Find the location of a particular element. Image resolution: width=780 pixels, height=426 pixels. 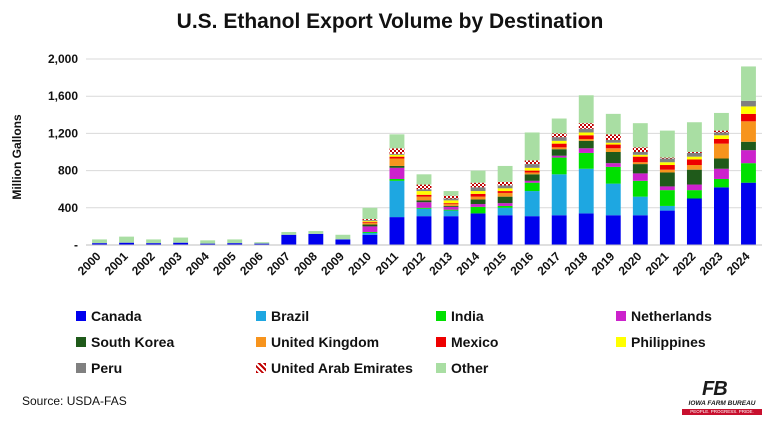

y-tick-label: - is located at coordinates (76, 245).